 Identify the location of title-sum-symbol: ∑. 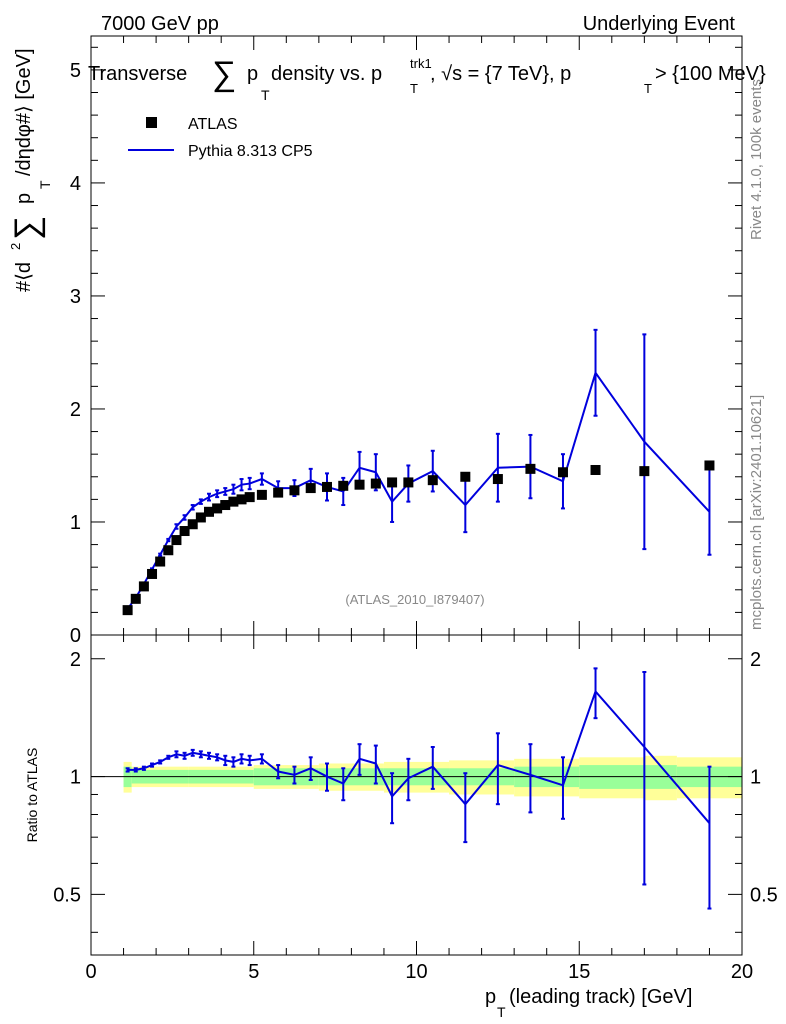
(224, 74).